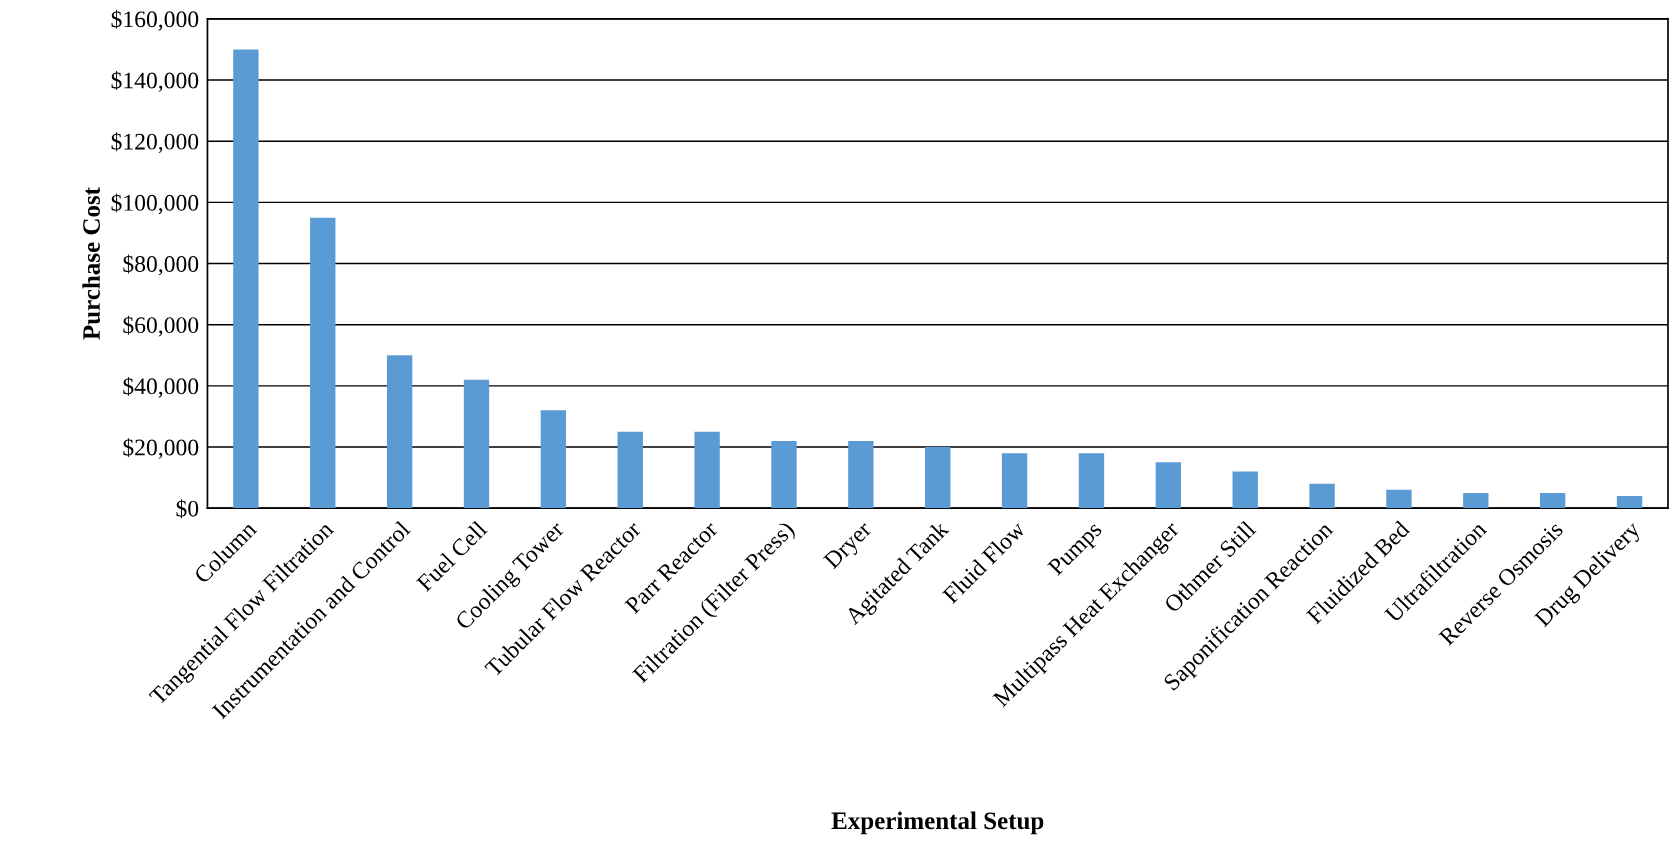 The height and width of the screenshot is (857, 1673). What do you see at coordinates (155, 81) in the screenshot?
I see `y-tick-label: $140,000` at bounding box center [155, 81].